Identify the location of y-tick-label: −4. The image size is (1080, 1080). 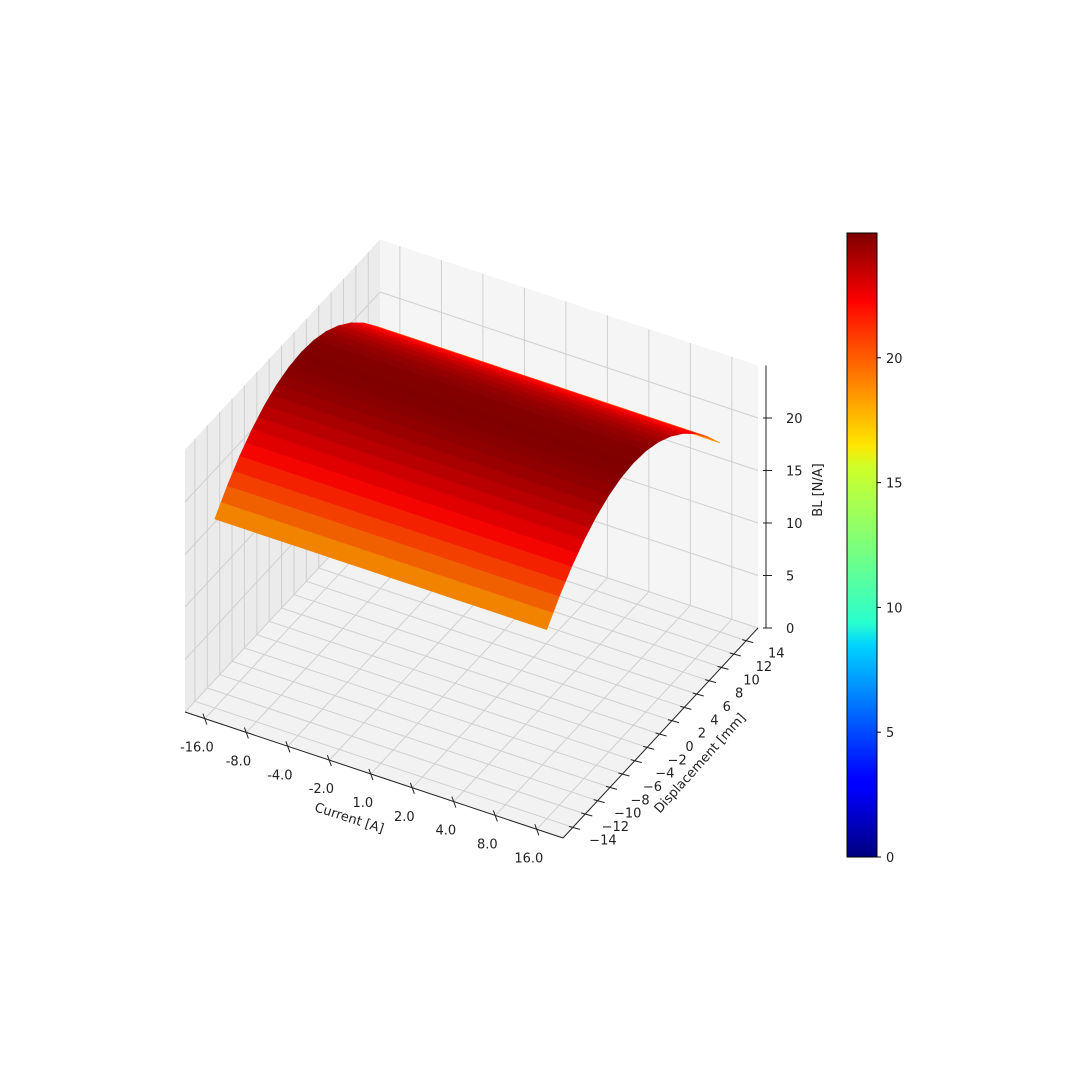
(664, 774).